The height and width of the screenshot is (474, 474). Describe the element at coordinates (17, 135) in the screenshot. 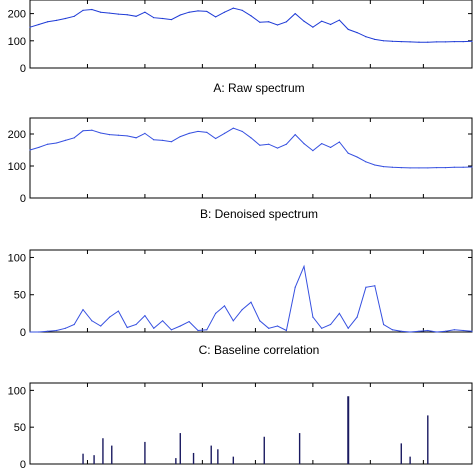

I see `y-tick-label: 200` at that location.